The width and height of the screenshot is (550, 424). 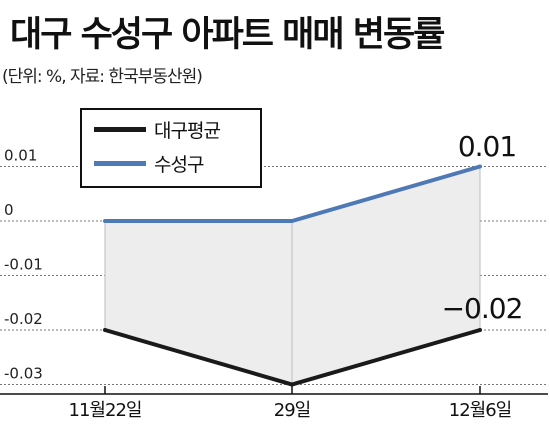 What do you see at coordinates (105, 410) in the screenshot?
I see `x-tick-label: 11월22일` at bounding box center [105, 410].